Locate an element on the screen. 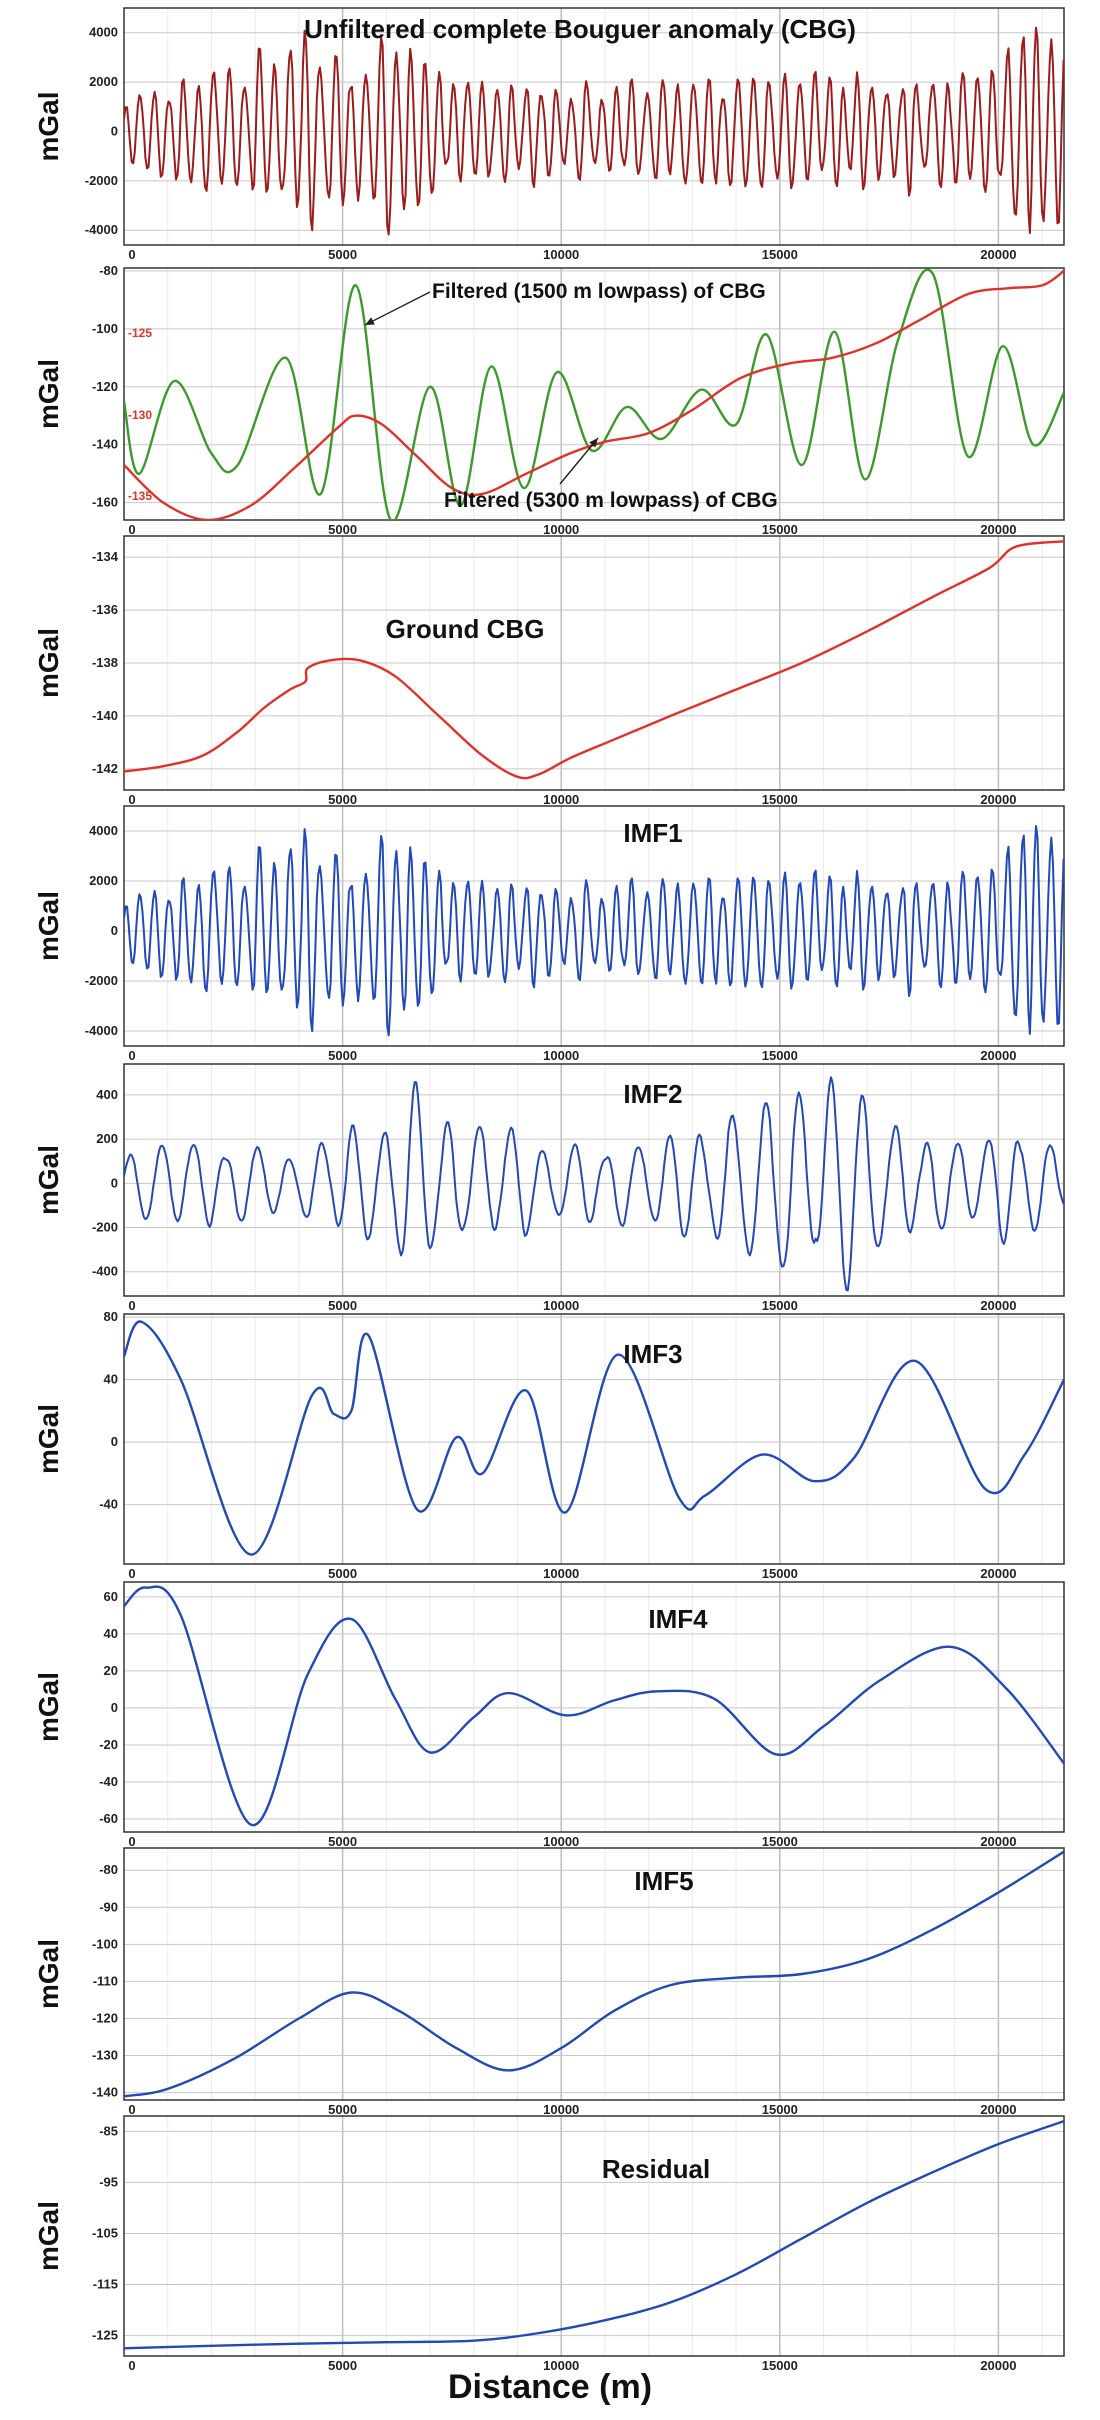  y-tick-label: -95 is located at coordinates (108, 2181).